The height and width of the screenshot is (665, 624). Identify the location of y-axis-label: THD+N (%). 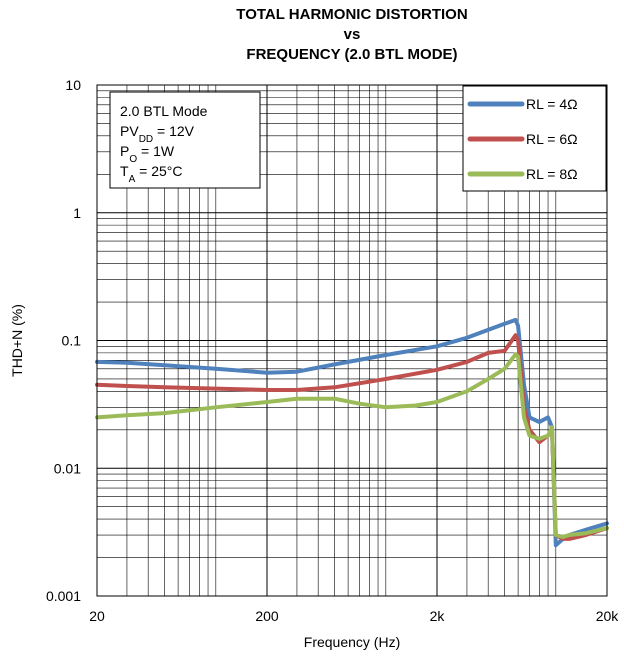
(17, 340).